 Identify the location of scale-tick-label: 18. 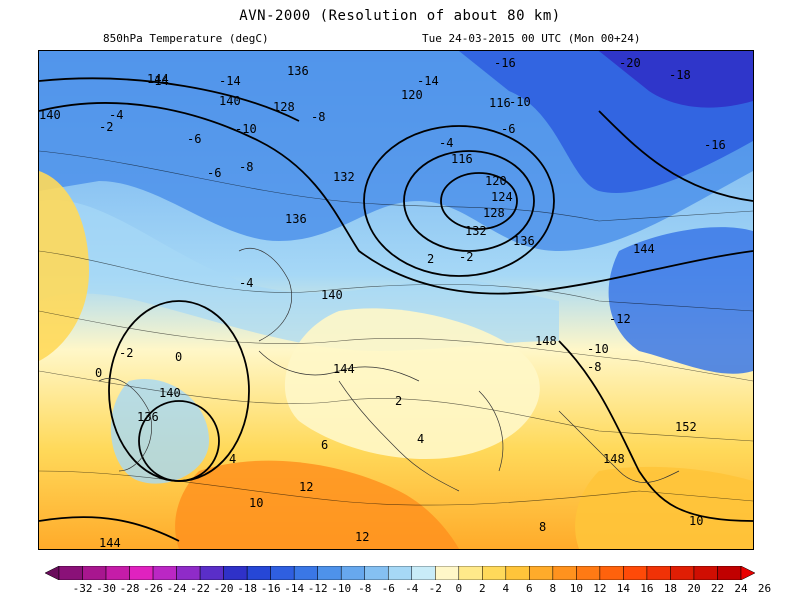
(670, 588).